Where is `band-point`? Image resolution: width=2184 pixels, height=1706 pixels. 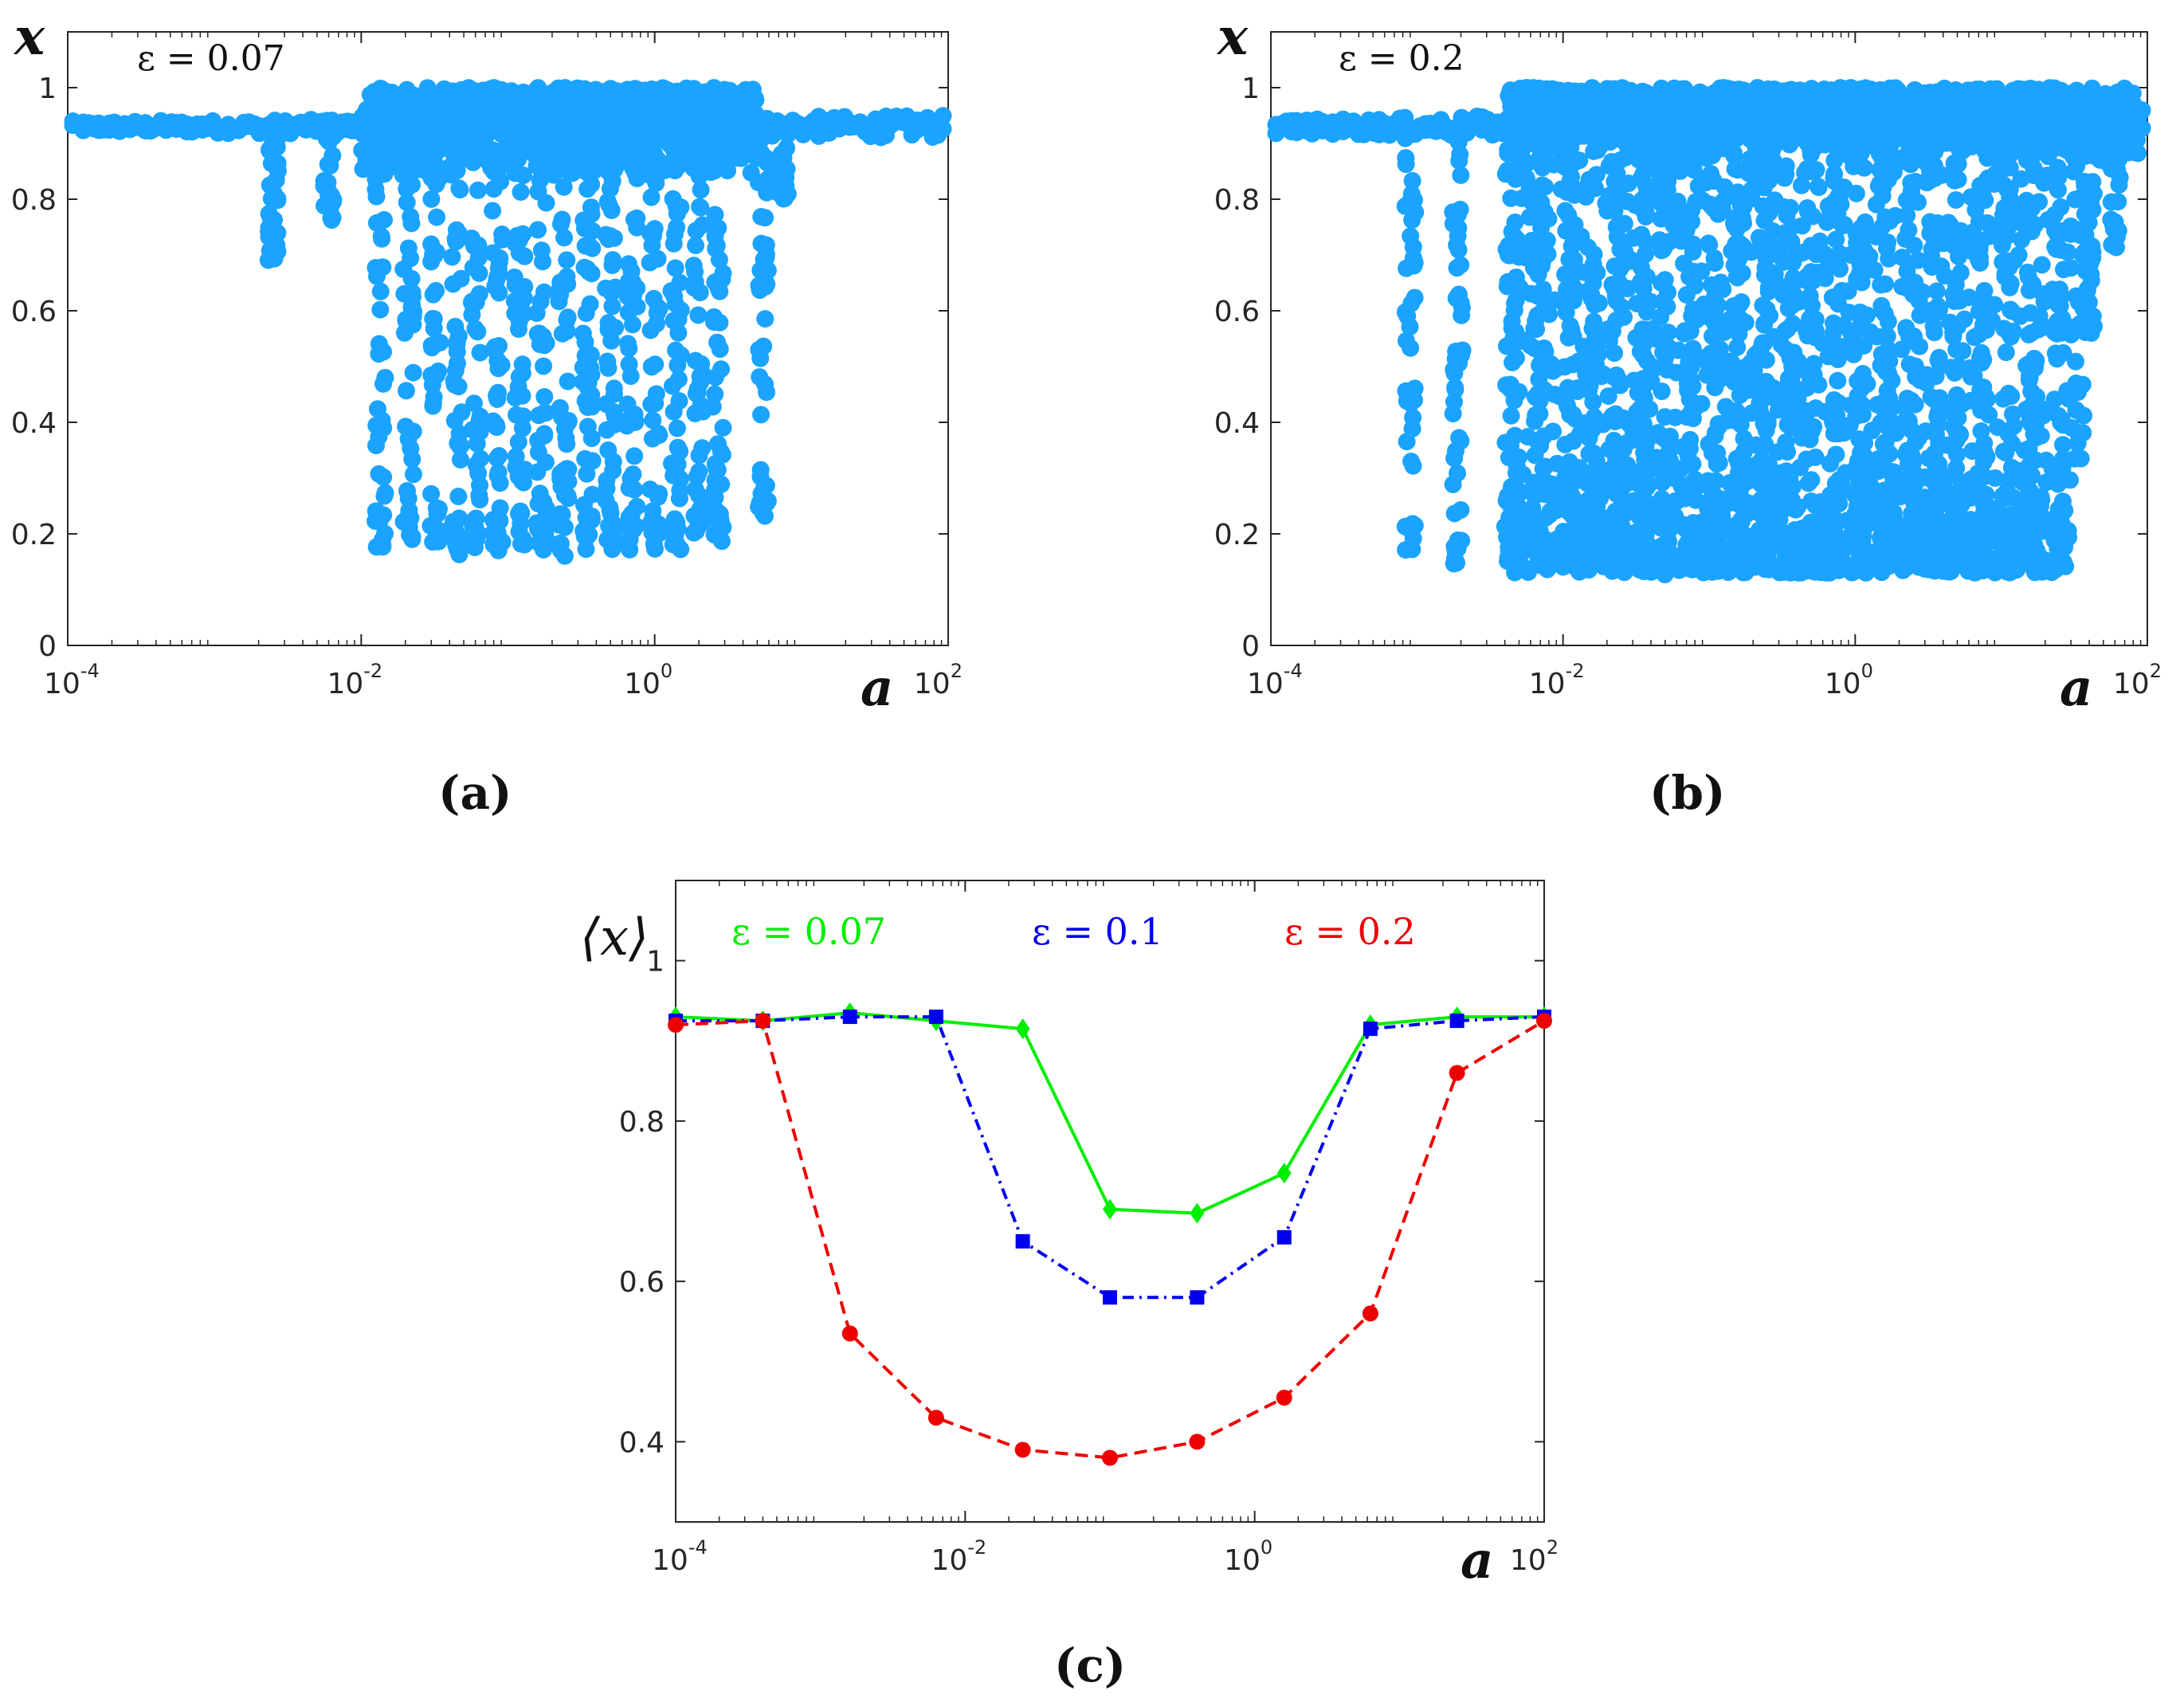
band-point is located at coordinates (943, 116).